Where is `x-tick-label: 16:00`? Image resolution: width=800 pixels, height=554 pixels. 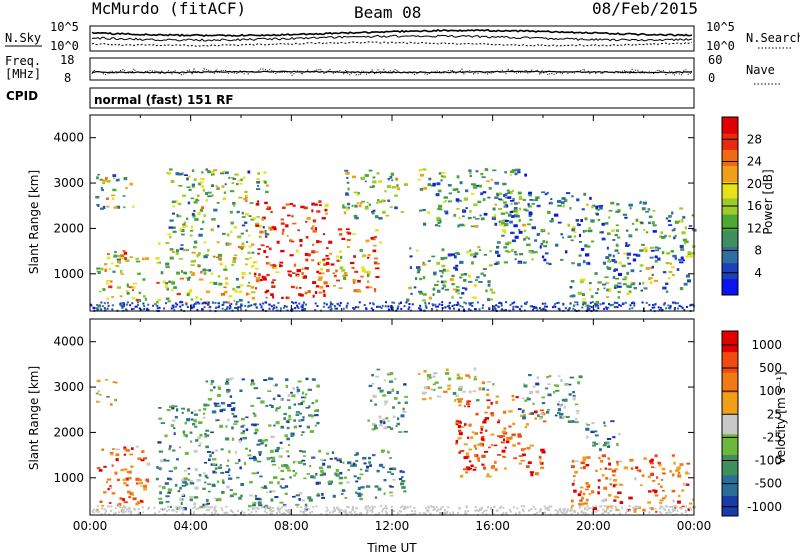 x-tick-label: 16:00 is located at coordinates (492, 526).